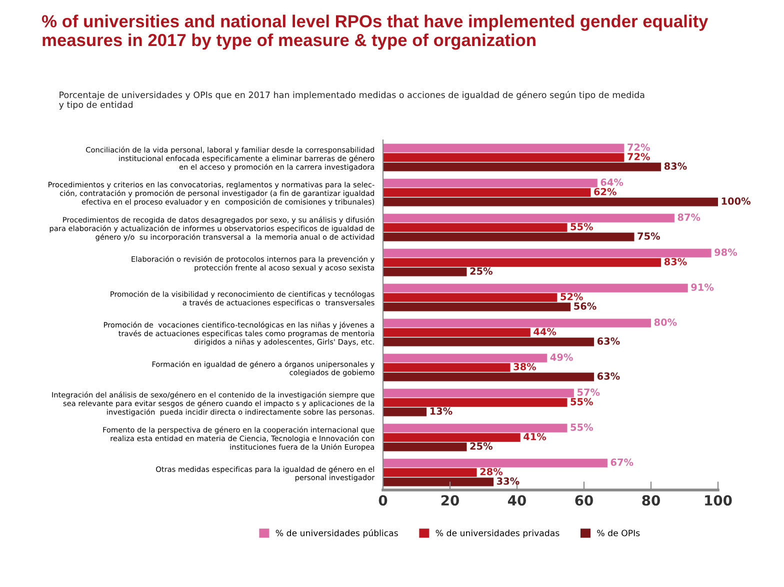  I want to click on legend-label: % de universidades privadas, so click(498, 534).